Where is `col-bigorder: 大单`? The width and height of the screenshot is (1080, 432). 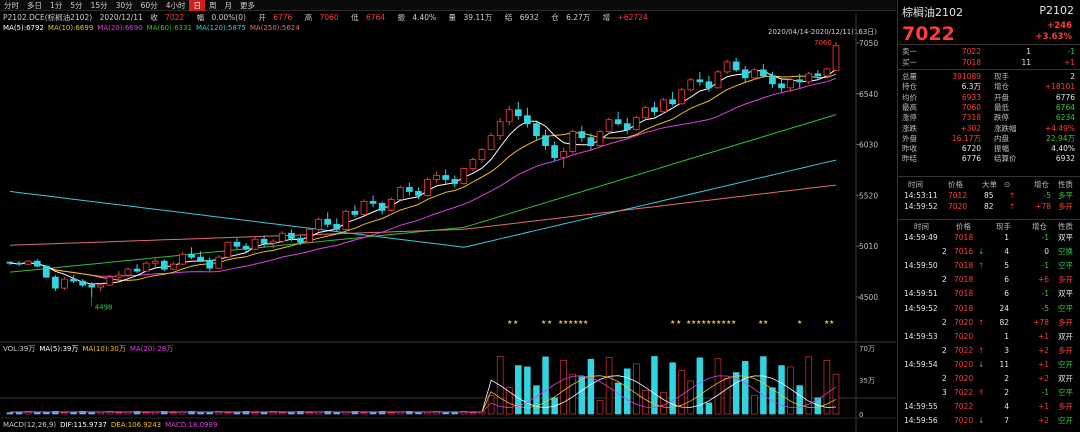
col-bigorder: 大单 is located at coordinates (989, 184).